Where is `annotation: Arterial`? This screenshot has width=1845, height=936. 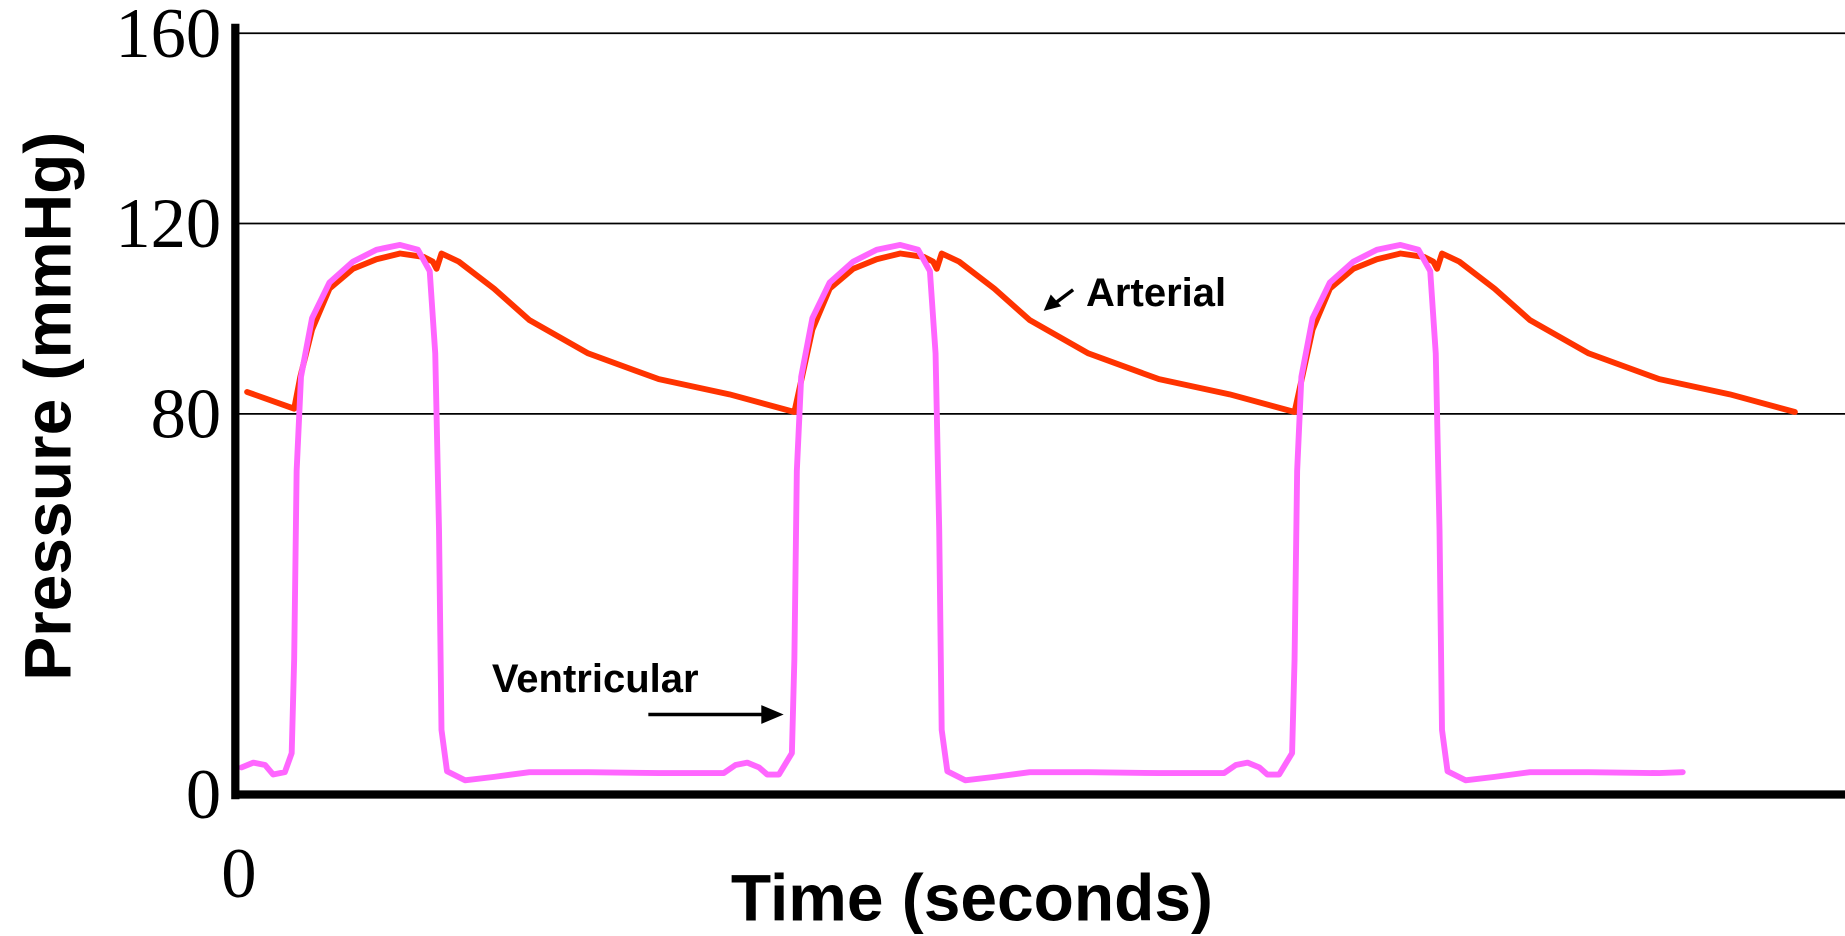
annotation: Arterial is located at coordinates (1156, 293).